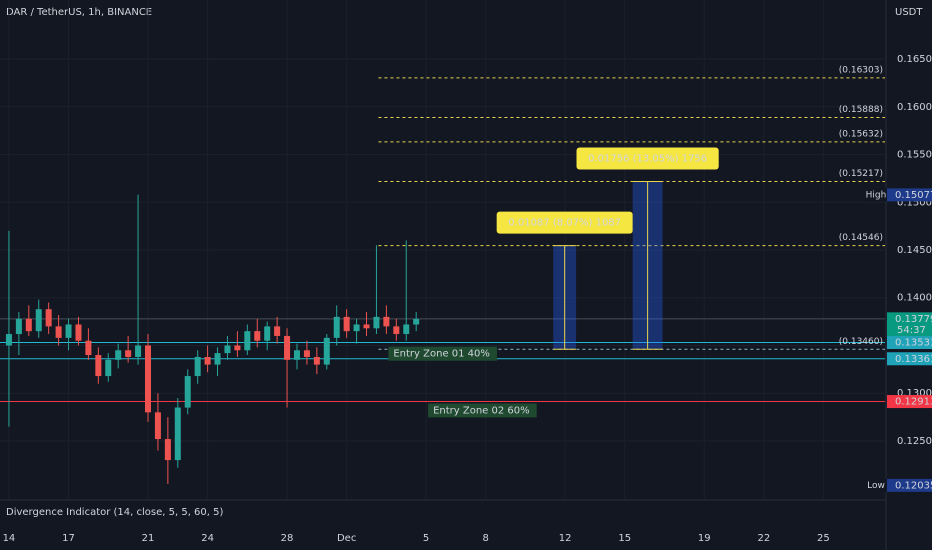  What do you see at coordinates (913, 343) in the screenshot?
I see `price-marker-label: 0.13531` at bounding box center [913, 343].